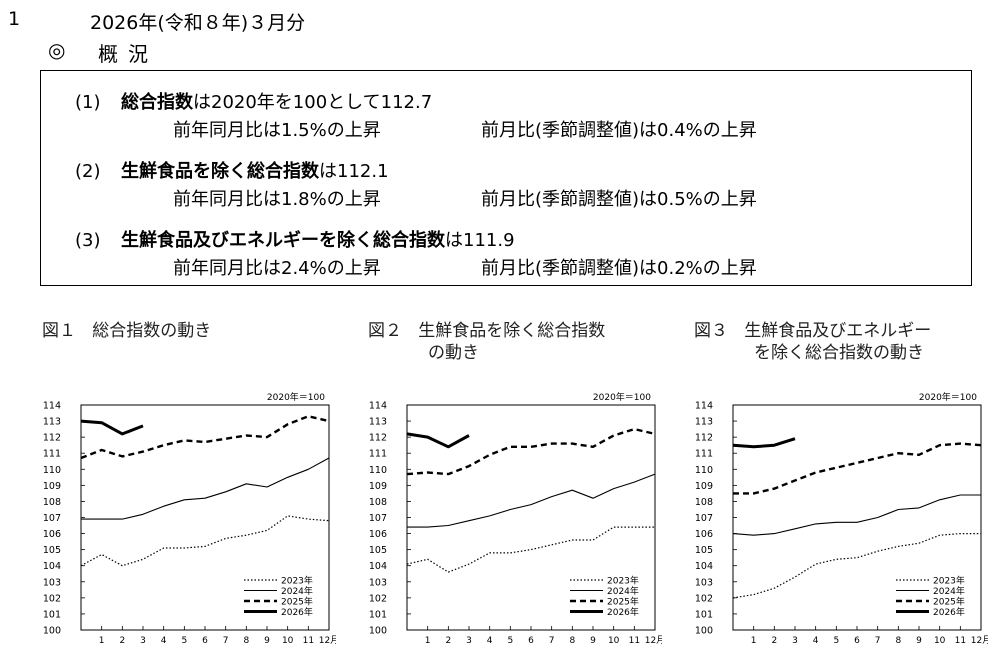  What do you see at coordinates (378, 598) in the screenshot?
I see `y-tick-label: 102` at bounding box center [378, 598].